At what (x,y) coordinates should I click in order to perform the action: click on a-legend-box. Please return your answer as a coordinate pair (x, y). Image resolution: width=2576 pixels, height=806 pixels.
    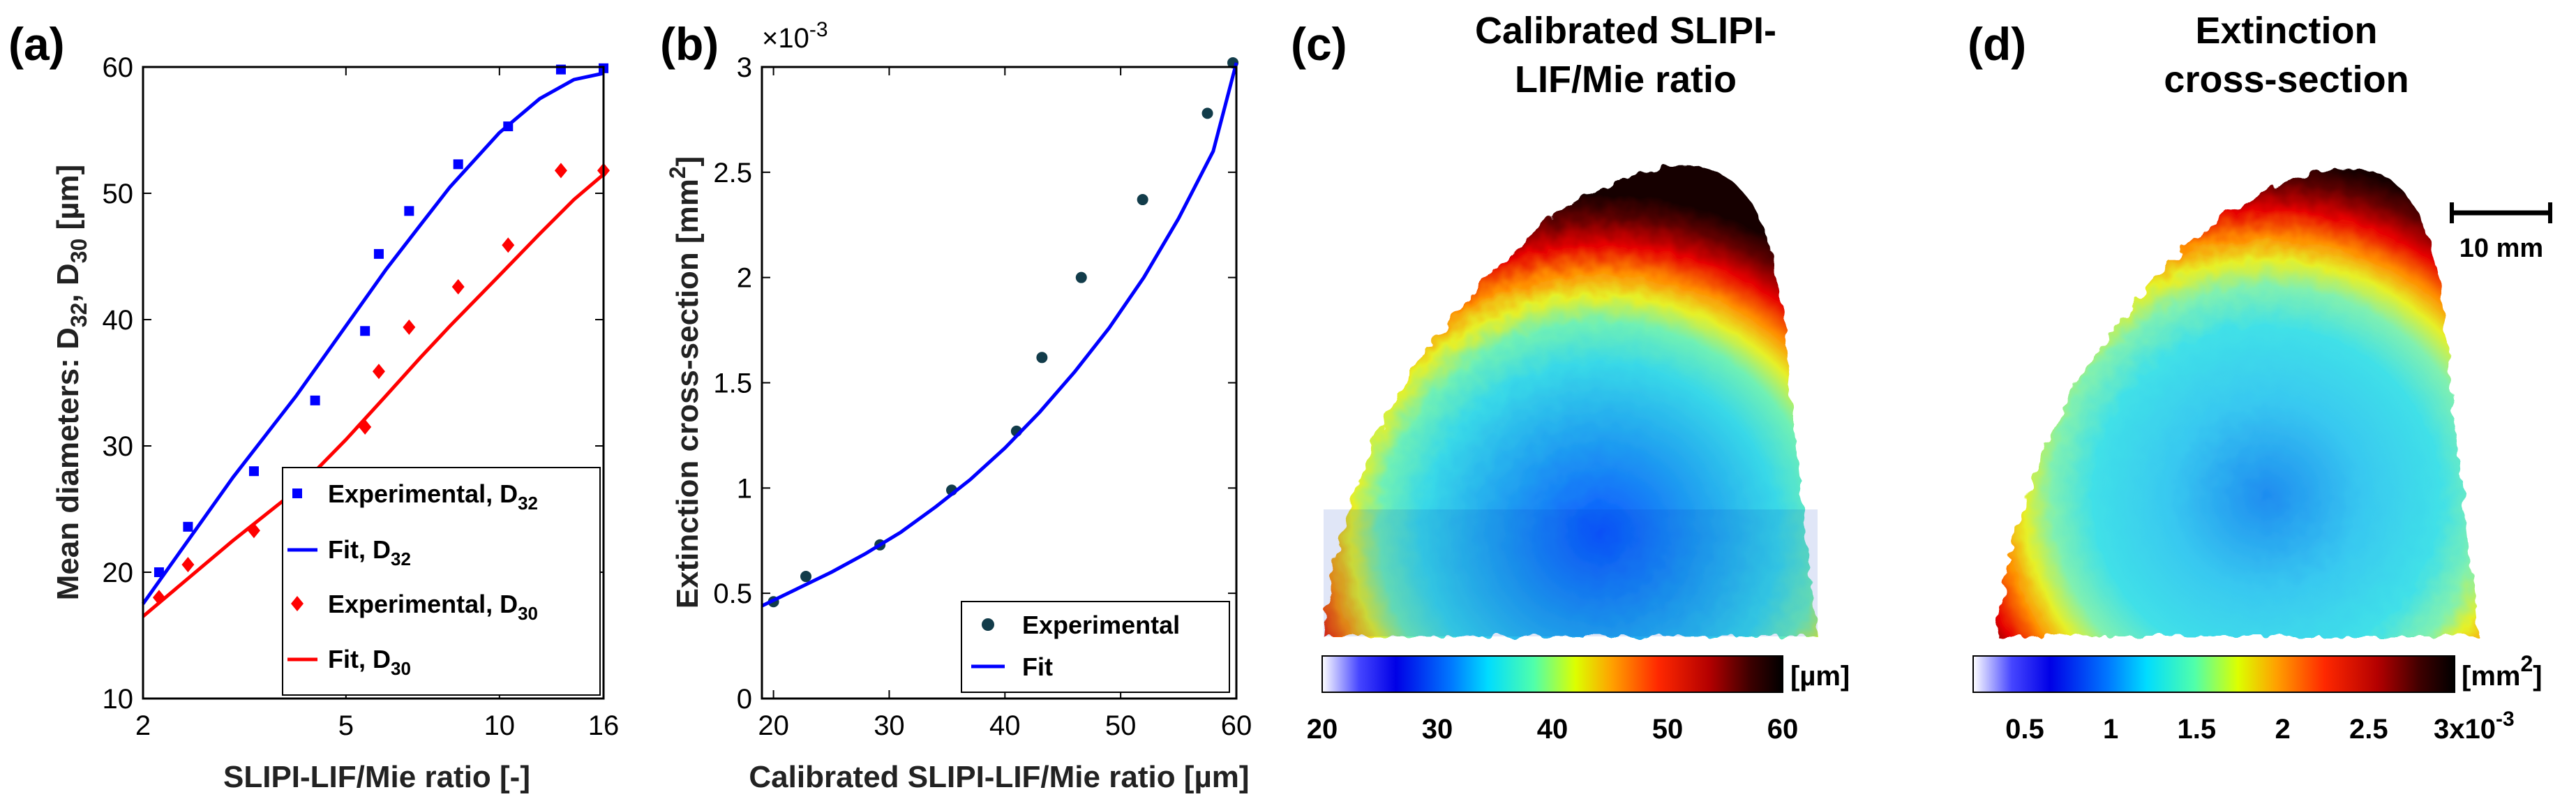
    Looking at the image, I should click on (441, 581).